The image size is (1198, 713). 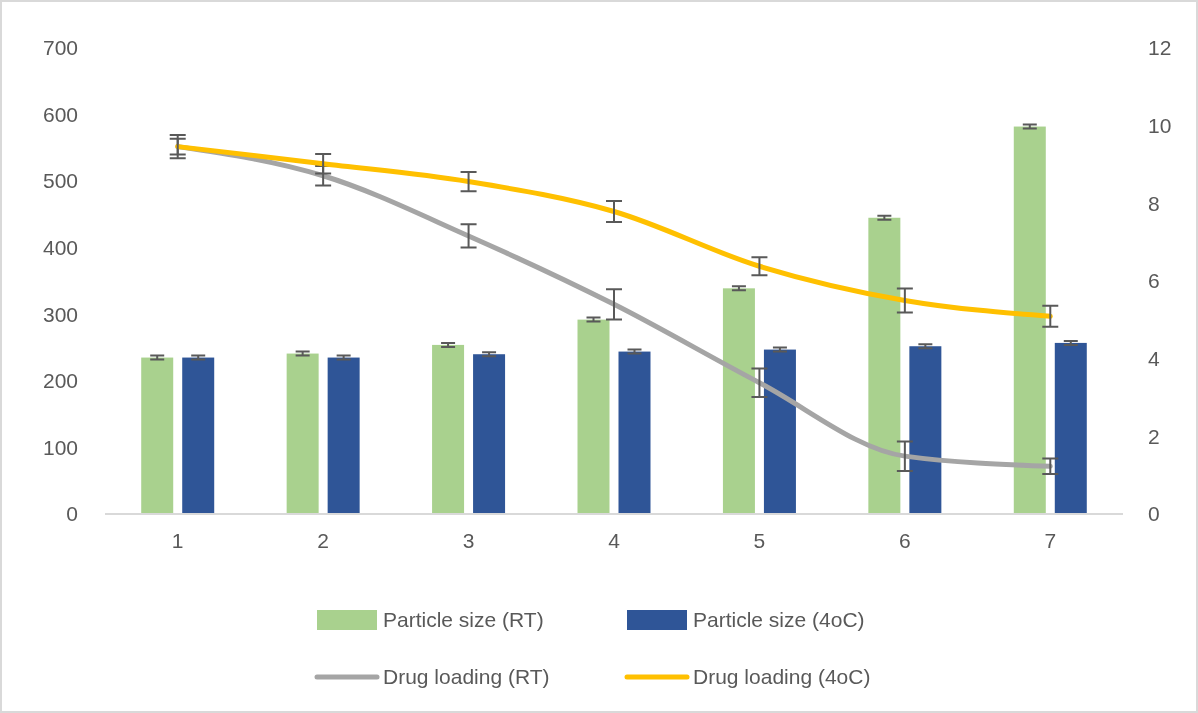 I want to click on x-tick-label: 2, so click(x=323, y=540).